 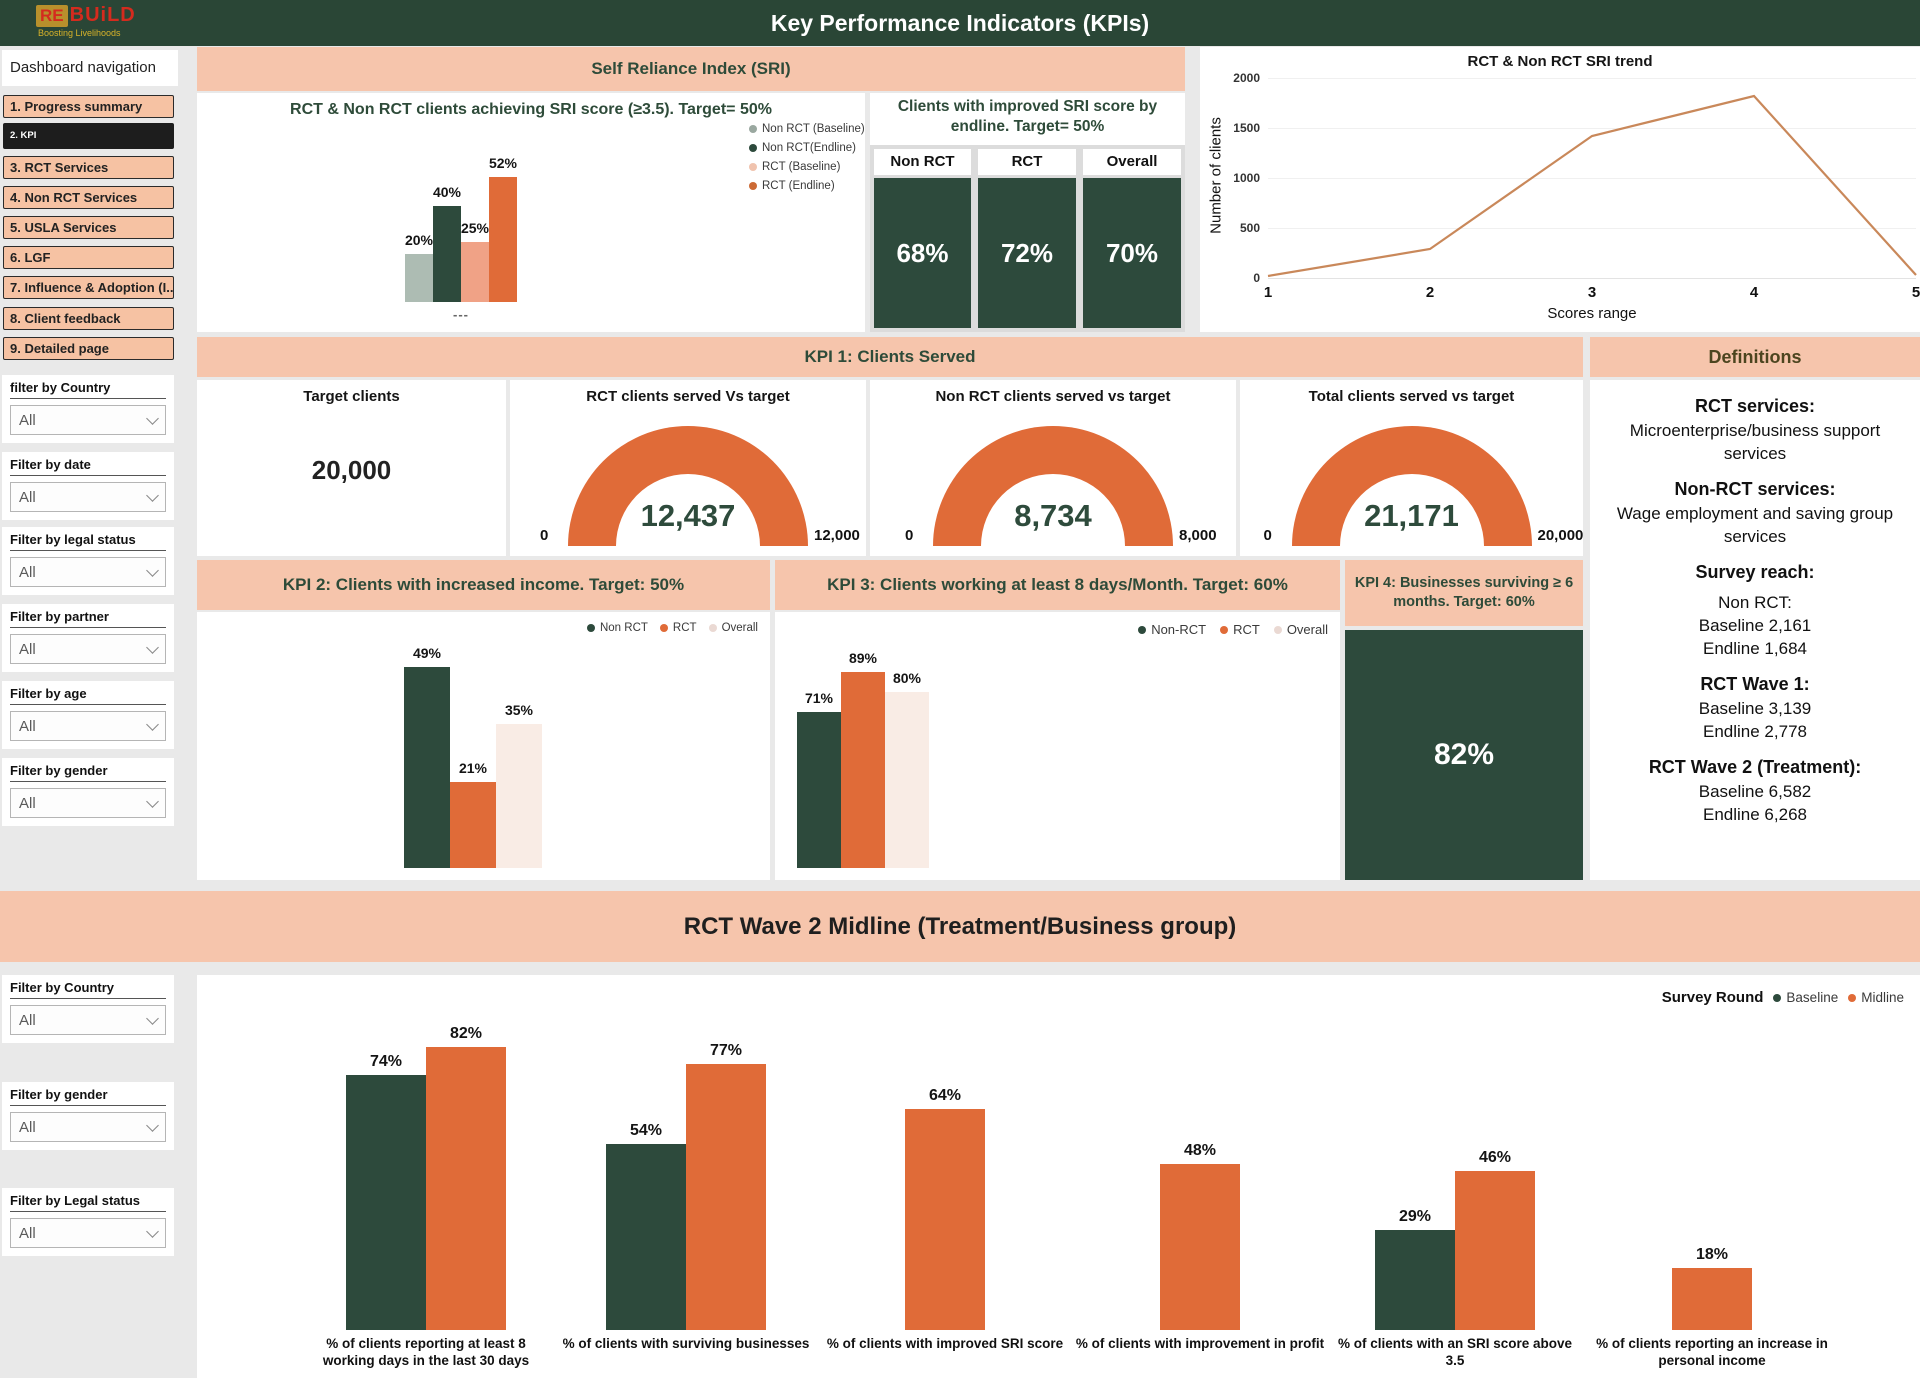 What do you see at coordinates (819, 779) in the screenshot?
I see `kpi3-bar-non-rct: 71%` at bounding box center [819, 779].